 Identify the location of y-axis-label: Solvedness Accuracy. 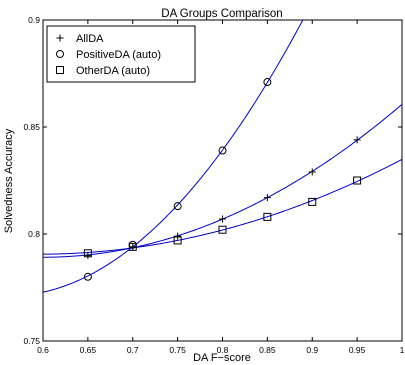
(9, 180).